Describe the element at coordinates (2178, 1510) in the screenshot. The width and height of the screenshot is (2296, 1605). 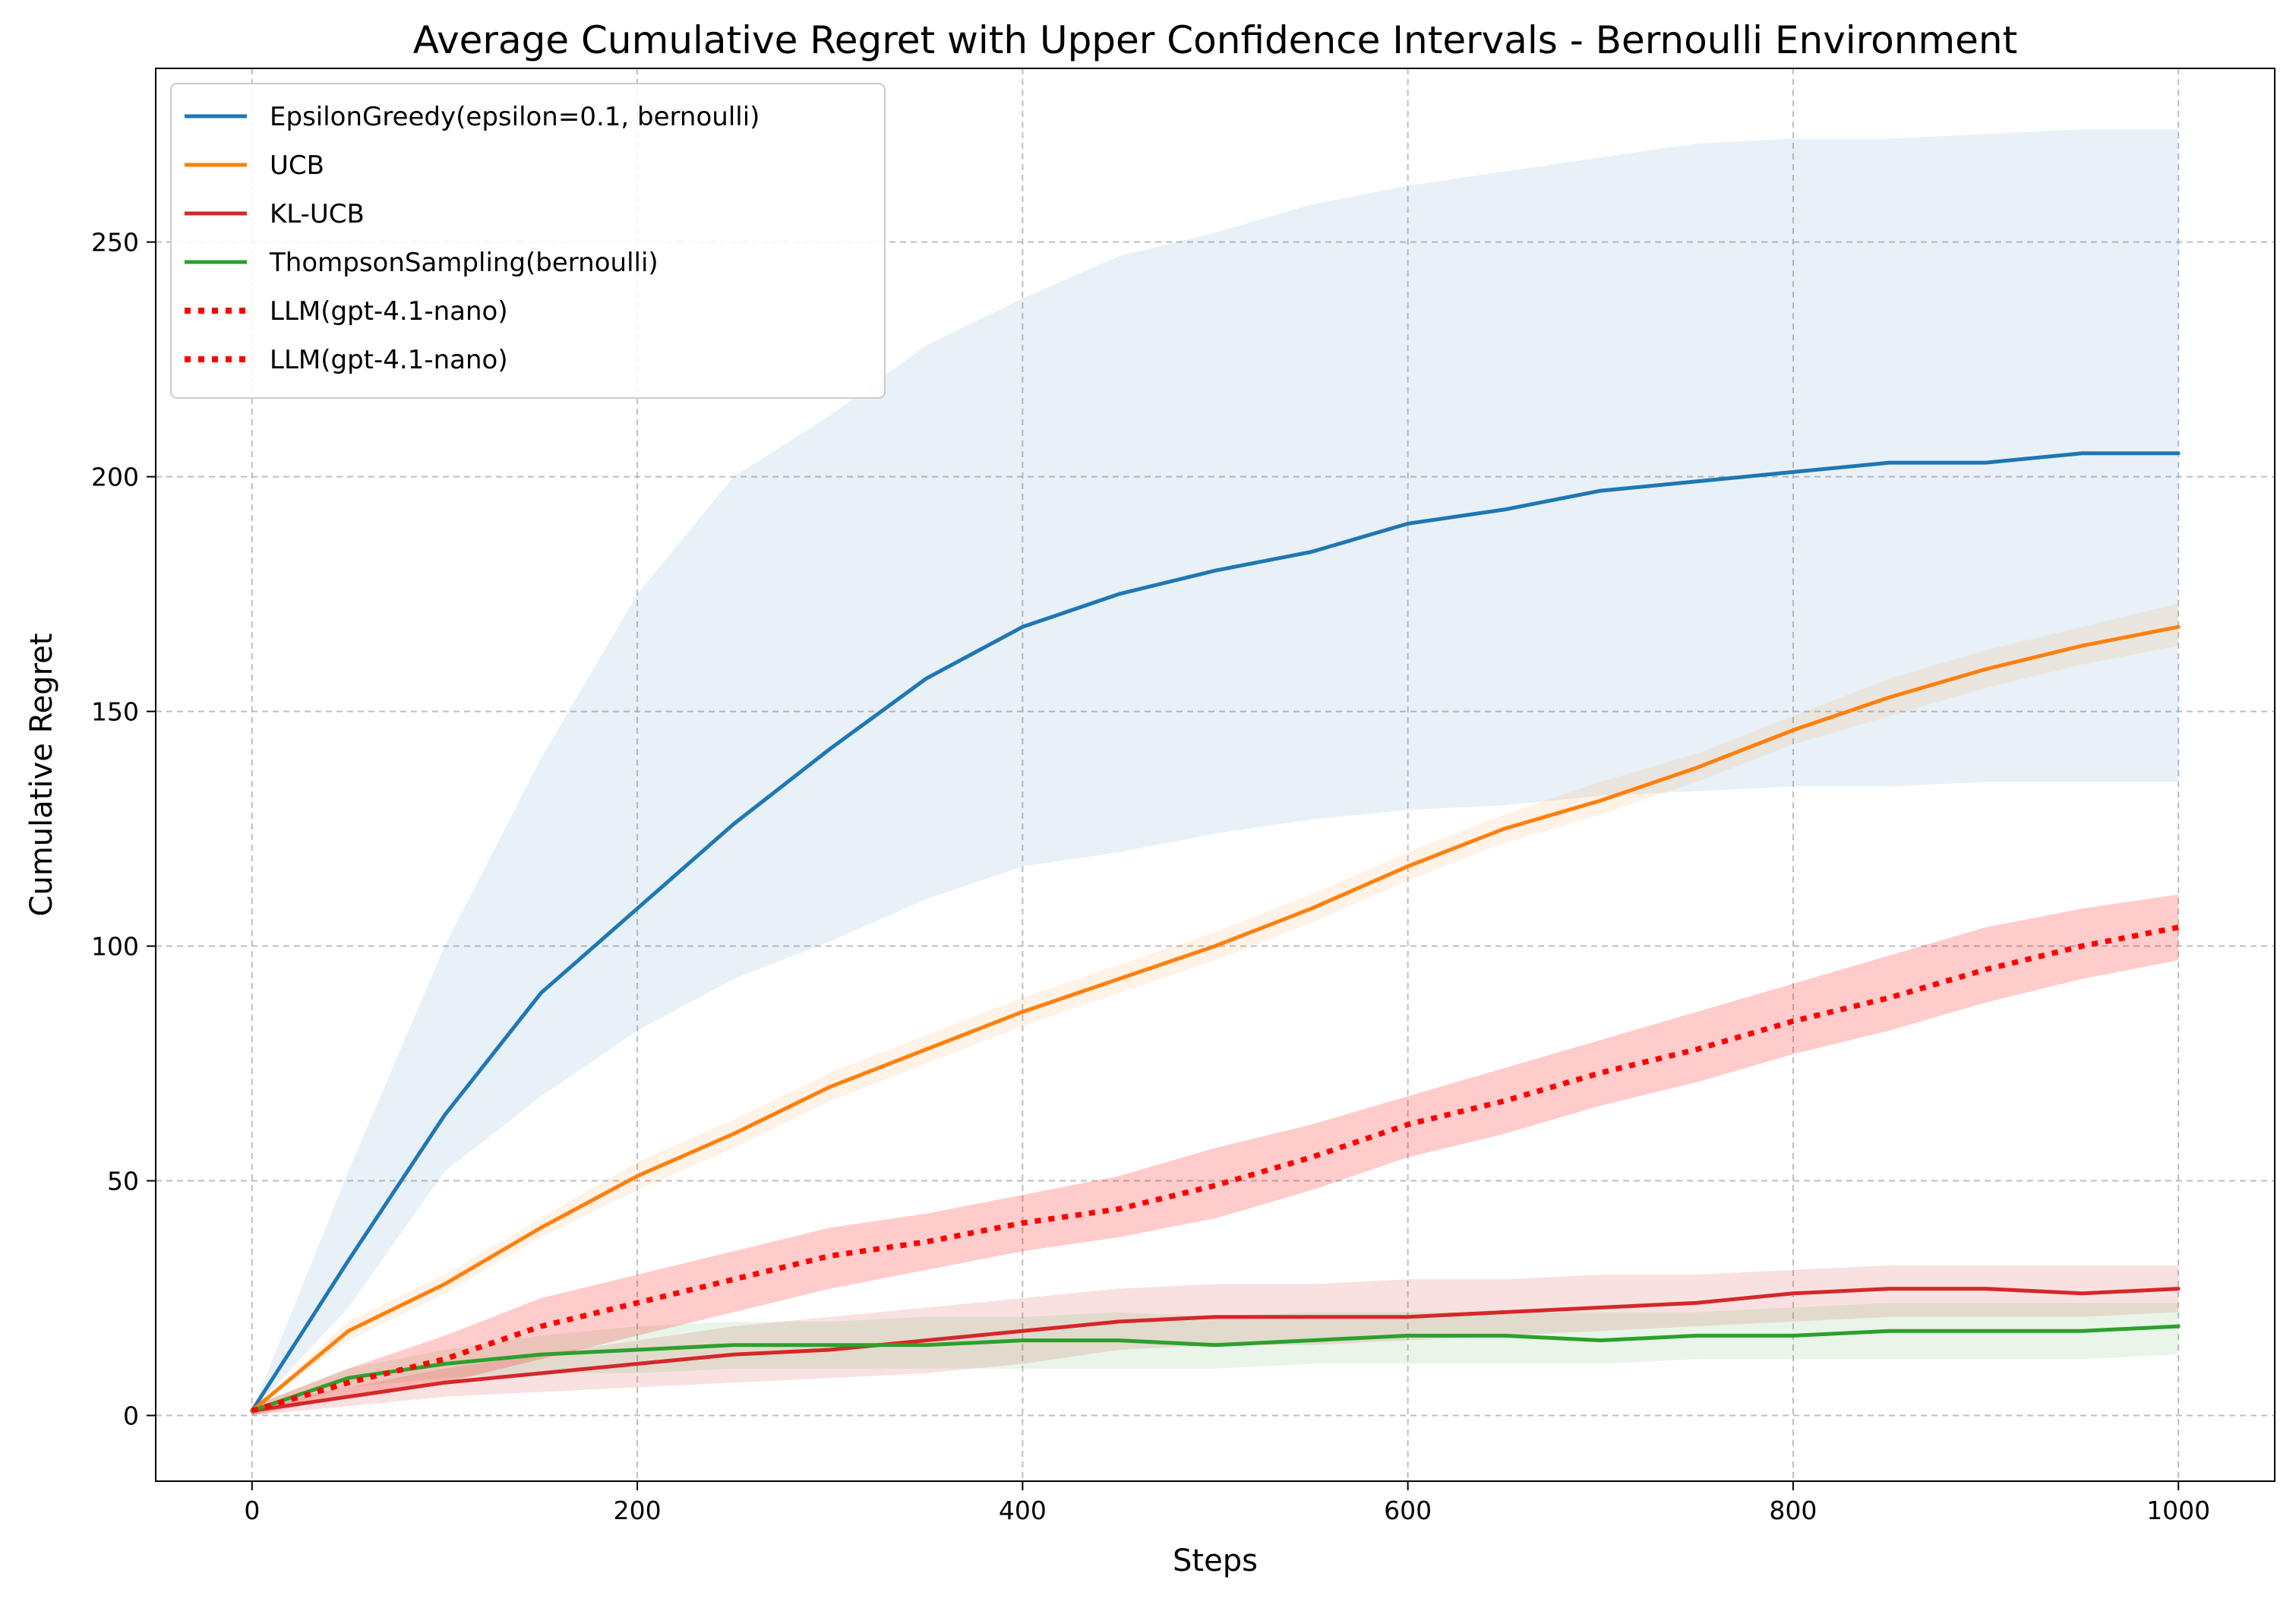
I see `x-tick-label: 1000` at that location.